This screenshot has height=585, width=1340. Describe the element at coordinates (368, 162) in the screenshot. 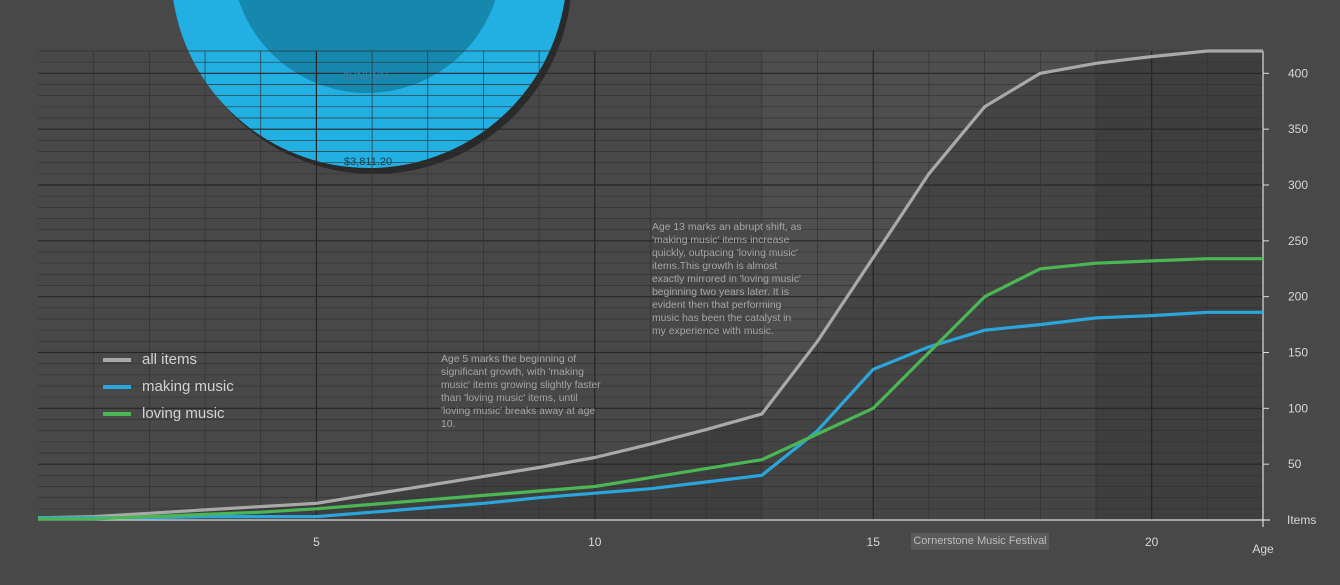

I see `donut-outer-label: $3,811.20` at that location.